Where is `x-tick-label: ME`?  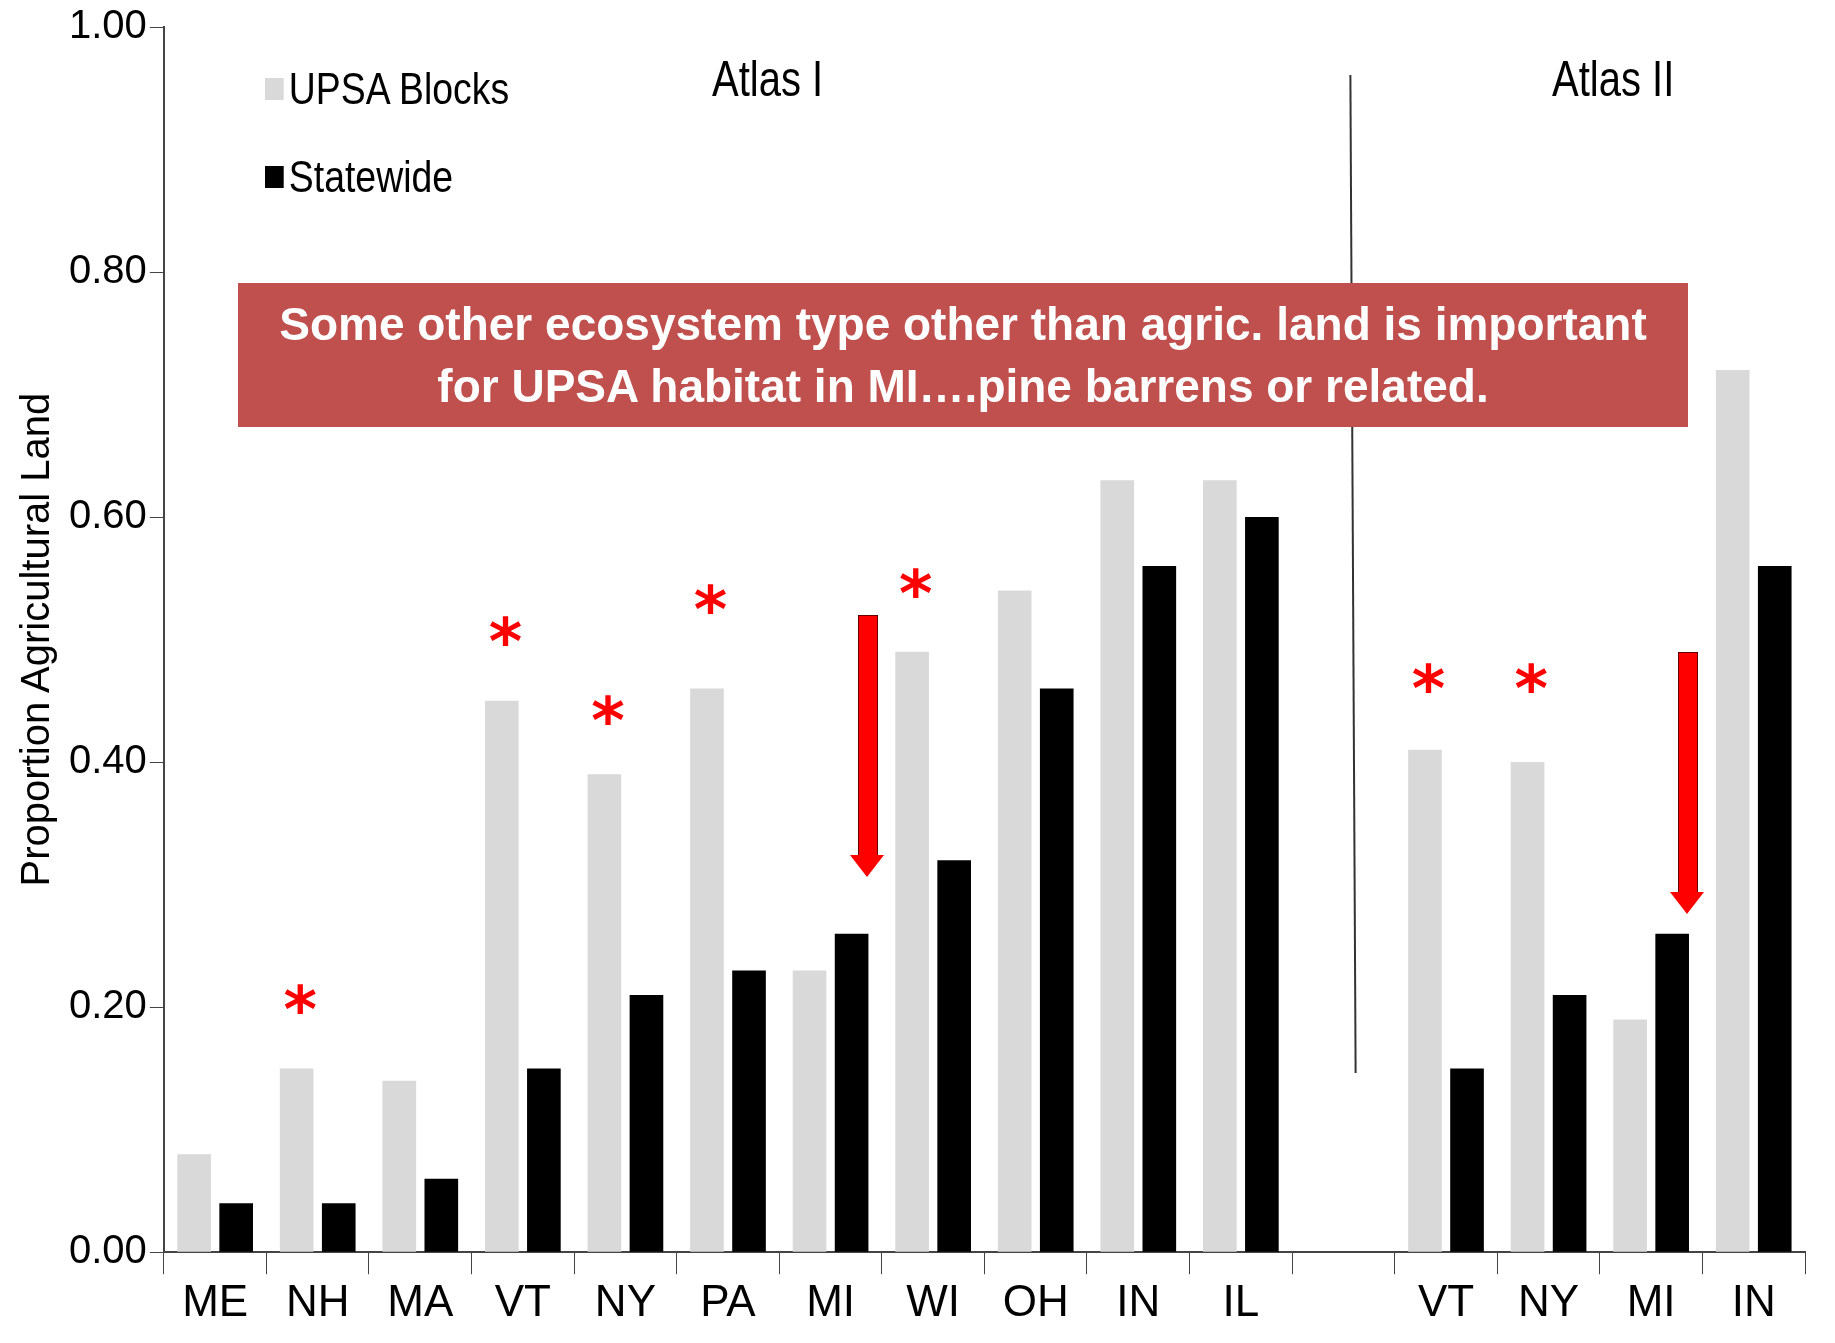
x-tick-label: ME is located at coordinates (215, 1300).